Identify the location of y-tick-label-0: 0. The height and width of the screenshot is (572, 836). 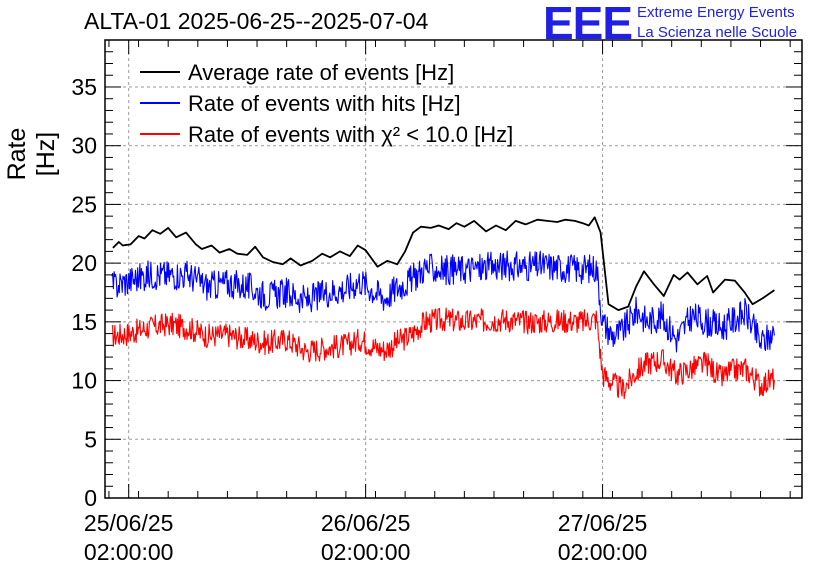
(90, 498).